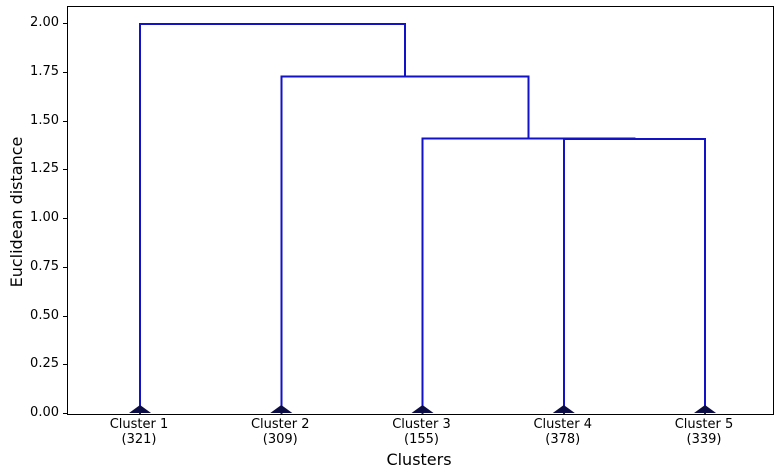 Image resolution: width=777 pixels, height=474 pixels. What do you see at coordinates (421, 439) in the screenshot?
I see `cluster-count: (155)` at bounding box center [421, 439].